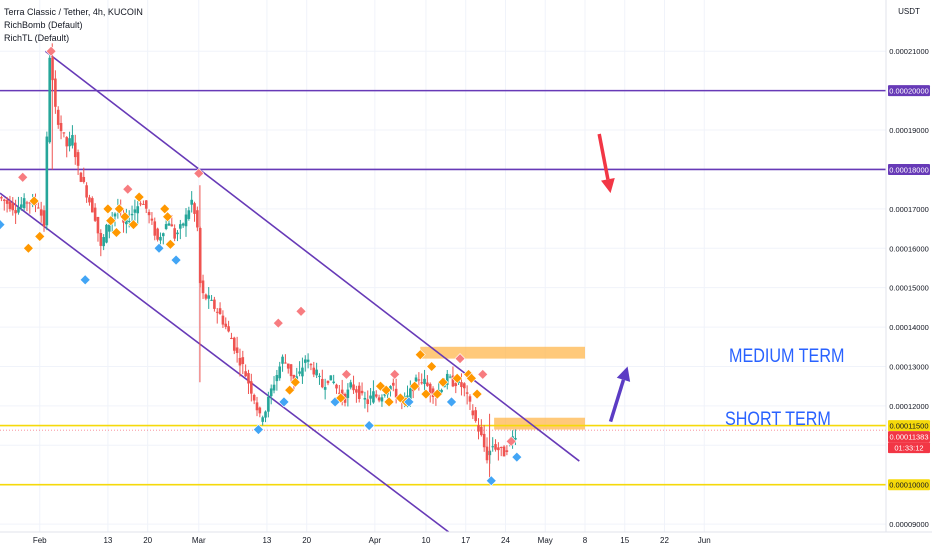 This screenshot has height=555, width=932. Describe the element at coordinates (909, 130) in the screenshot. I see `price-tick-label: 0.00019000` at that location.